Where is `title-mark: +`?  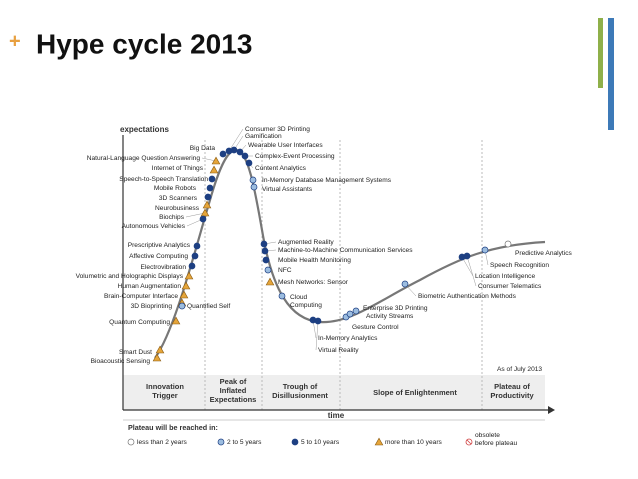
title-mark: + is located at coordinates (15, 41).